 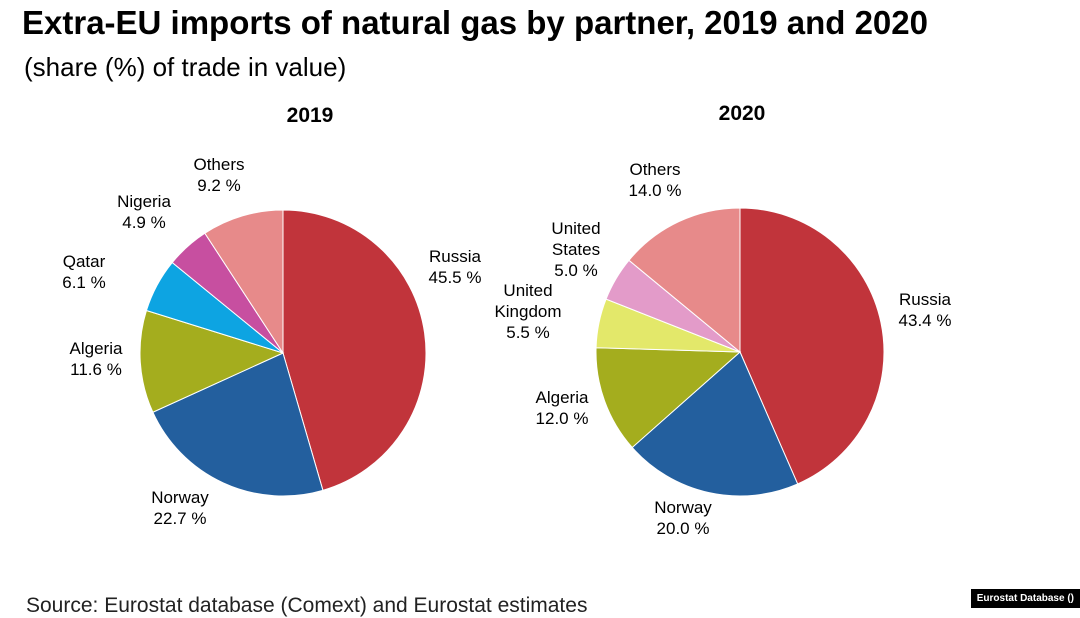 I want to click on pie-2020-title: 2020, so click(x=742, y=113).